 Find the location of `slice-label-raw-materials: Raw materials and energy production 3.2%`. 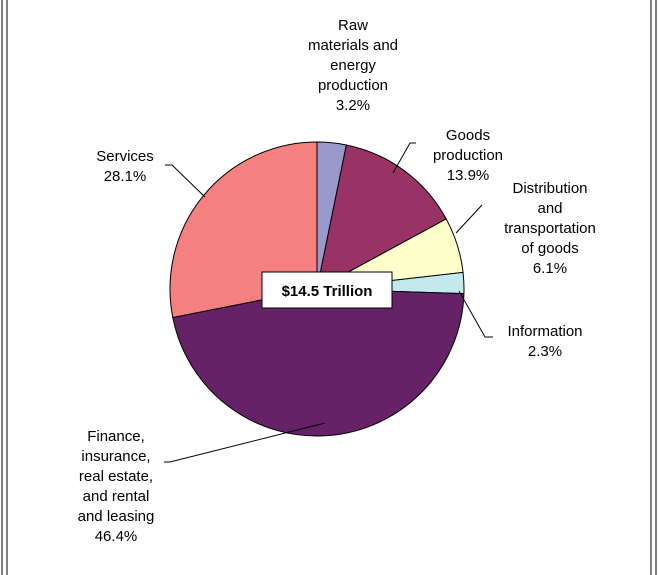

slice-label-raw-materials: Raw materials and energy production 3.2% is located at coordinates (353, 65).